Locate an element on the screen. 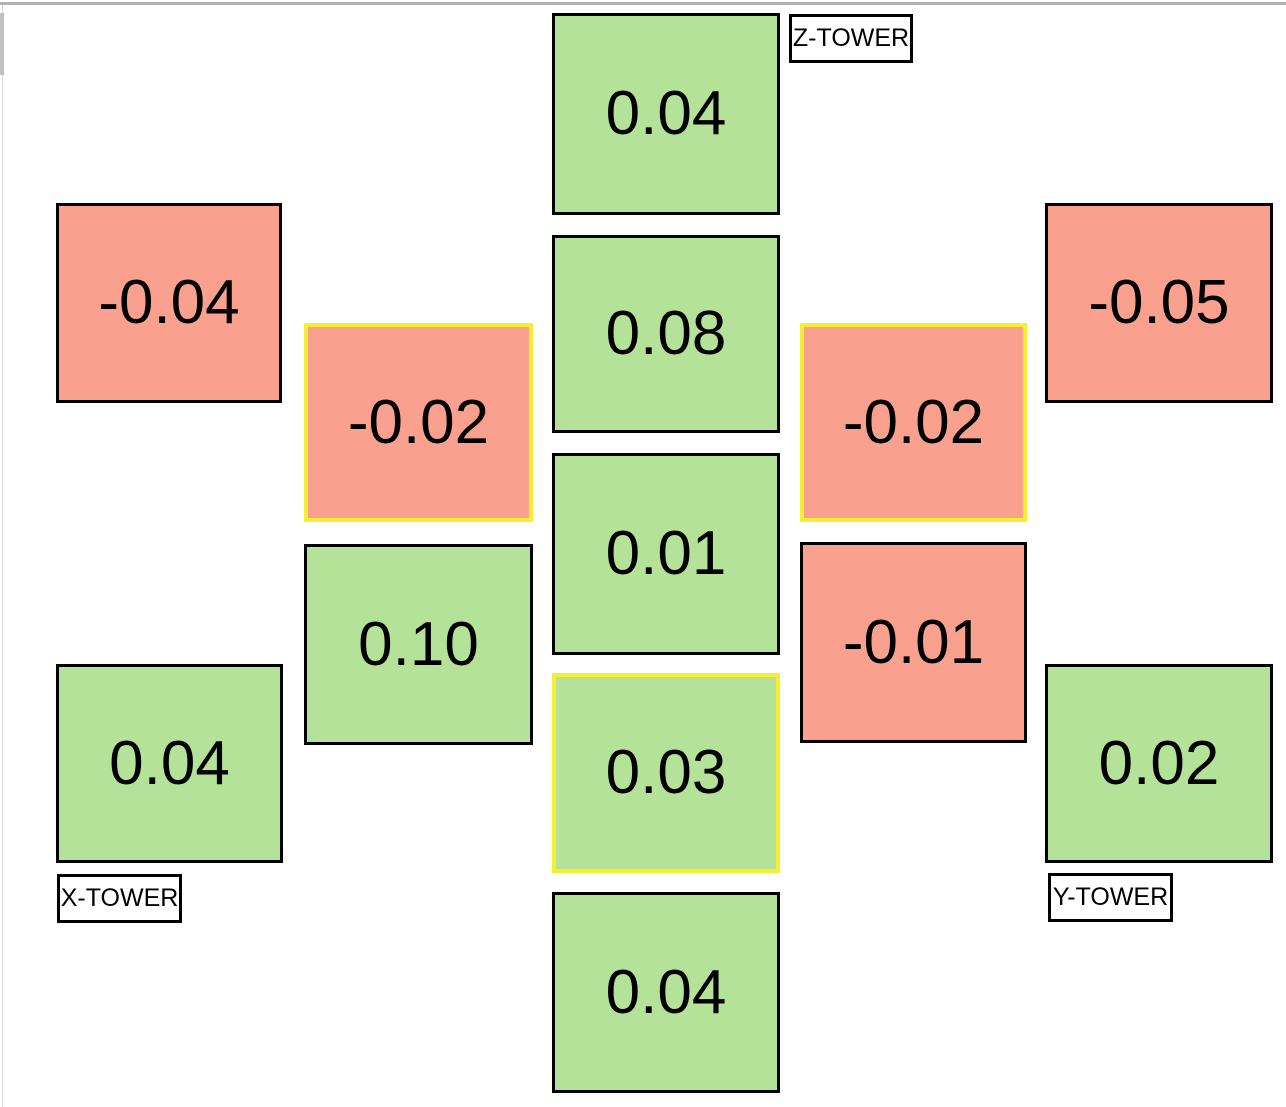 The image size is (1286, 1107). cell-x-outer: 0.04 is located at coordinates (169, 763).